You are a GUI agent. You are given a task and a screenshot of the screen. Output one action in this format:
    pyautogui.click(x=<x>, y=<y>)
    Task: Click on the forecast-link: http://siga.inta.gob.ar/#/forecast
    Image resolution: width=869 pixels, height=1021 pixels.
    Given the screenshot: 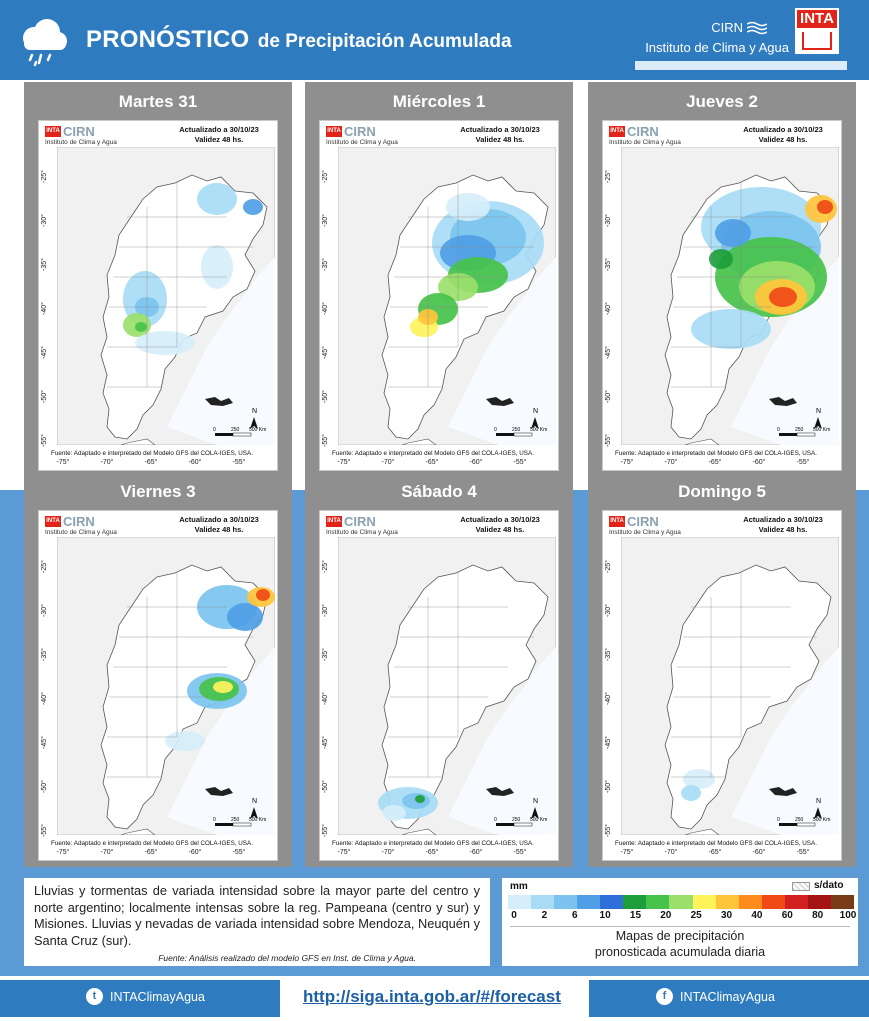 What is the action you would take?
    pyautogui.click(x=432, y=996)
    